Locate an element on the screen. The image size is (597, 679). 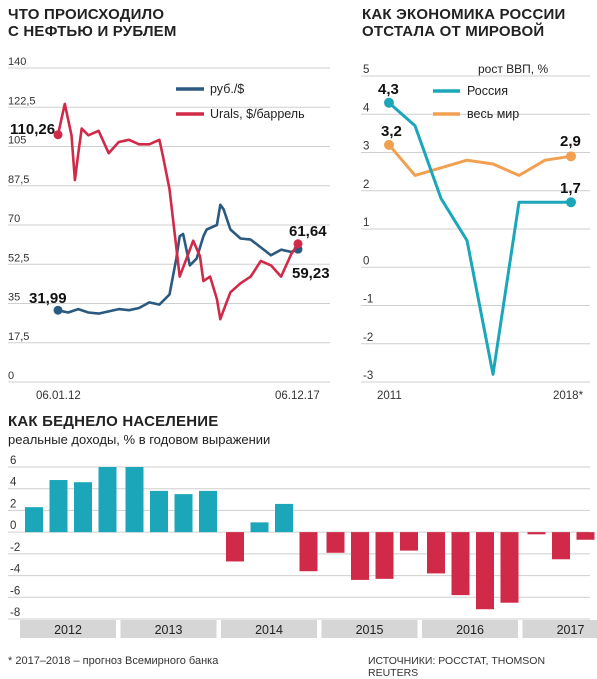
income-y-tick-label: -8 is located at coordinates (15, 613).